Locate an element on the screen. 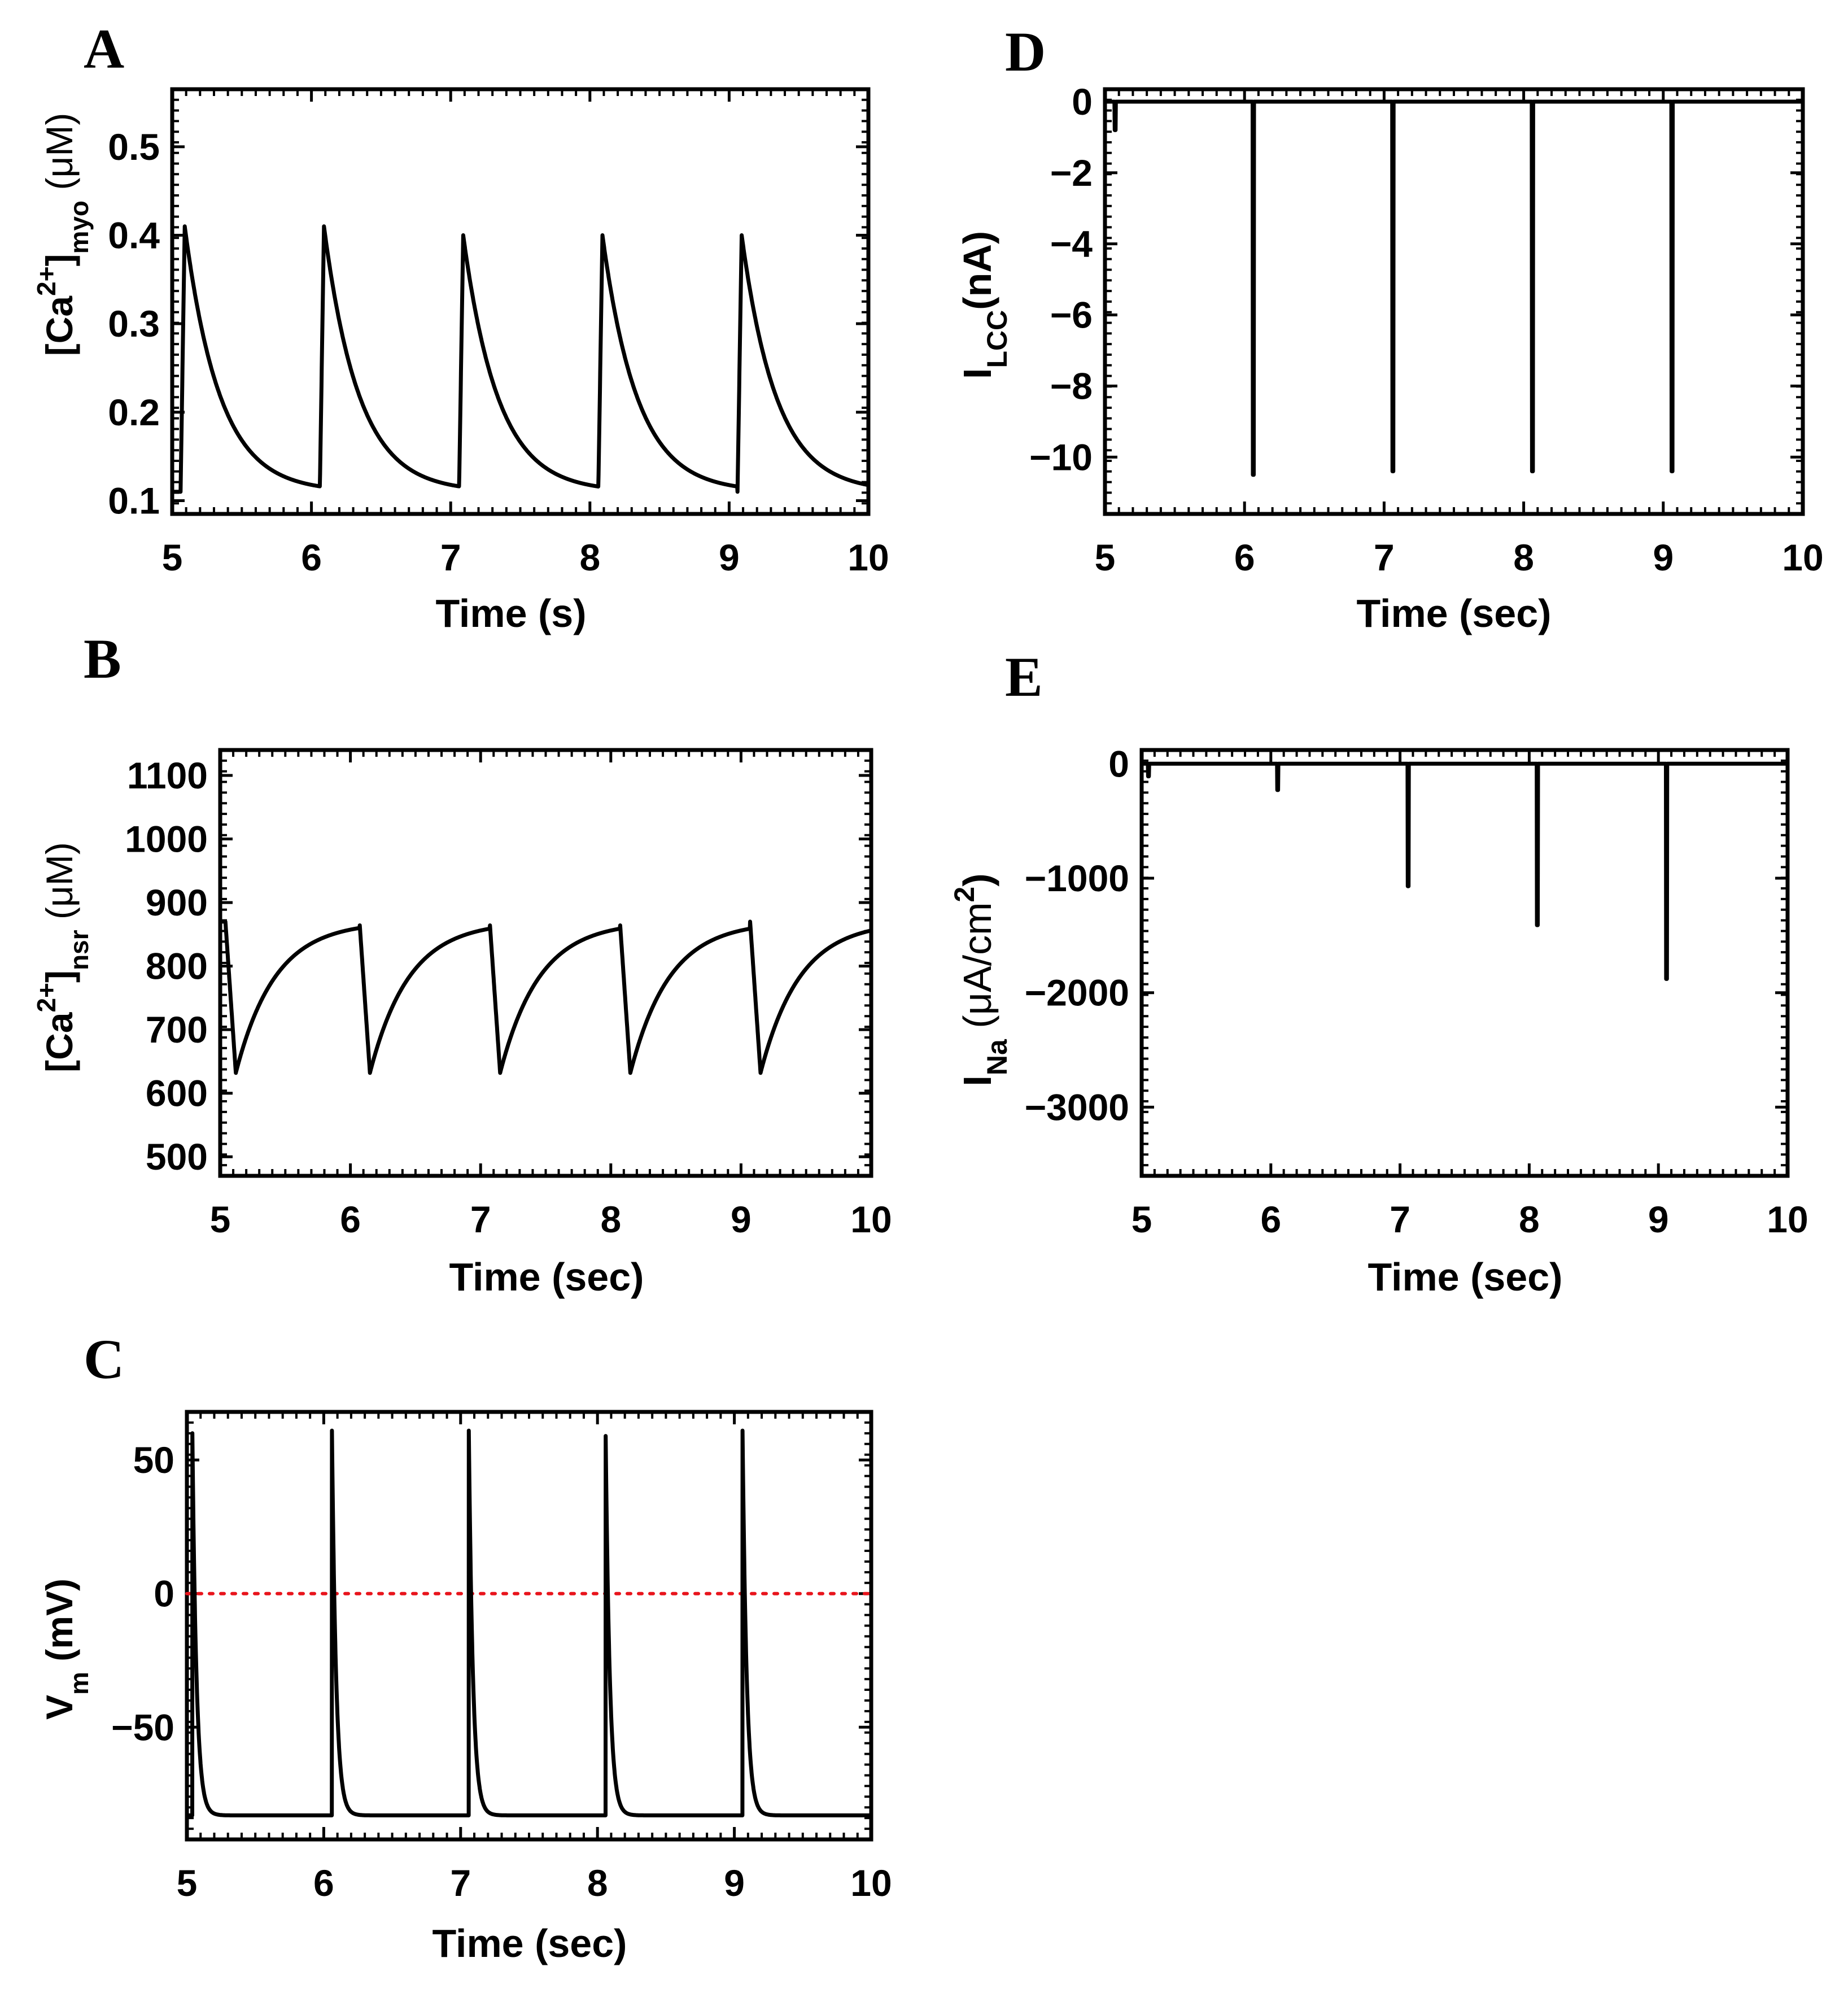 The image size is (1848, 1997). y-tick-label: −6 is located at coordinates (1071, 315).